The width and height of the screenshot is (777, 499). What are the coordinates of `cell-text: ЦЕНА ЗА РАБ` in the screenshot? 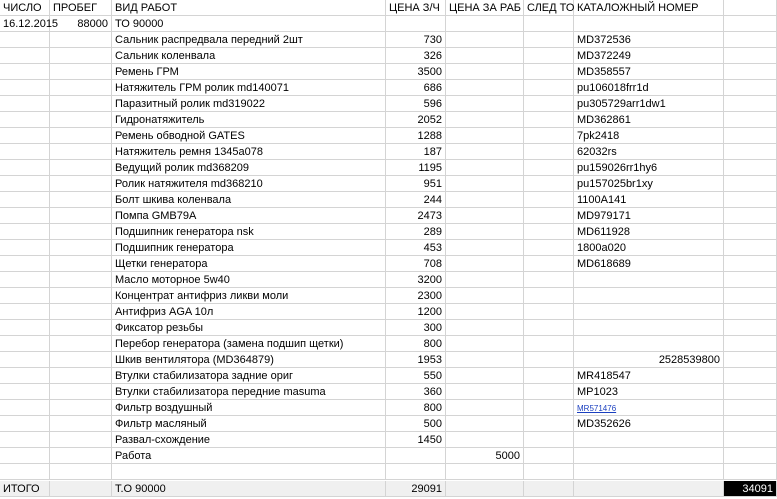 It's located at (485, 8).